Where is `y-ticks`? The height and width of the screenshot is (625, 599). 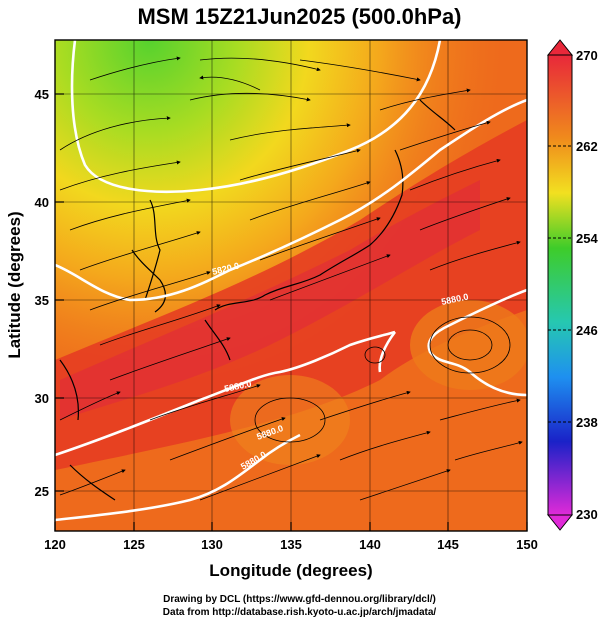 y-ticks is located at coordinates (59, 292).